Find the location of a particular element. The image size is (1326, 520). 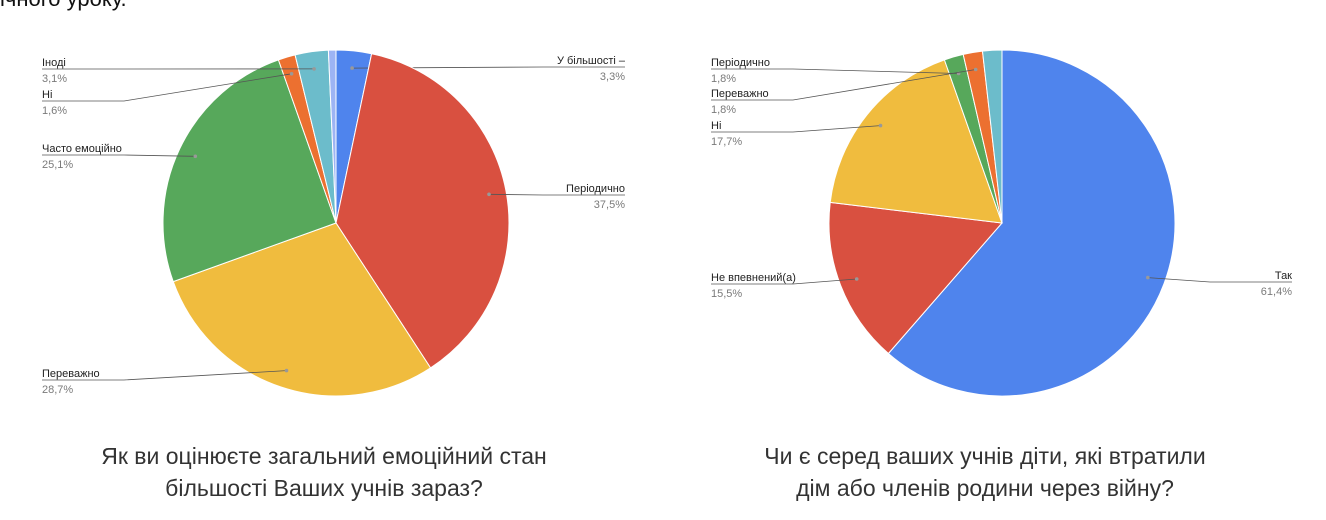

chart-caption-line: дім або членів родини через війну? is located at coordinates (985, 488).